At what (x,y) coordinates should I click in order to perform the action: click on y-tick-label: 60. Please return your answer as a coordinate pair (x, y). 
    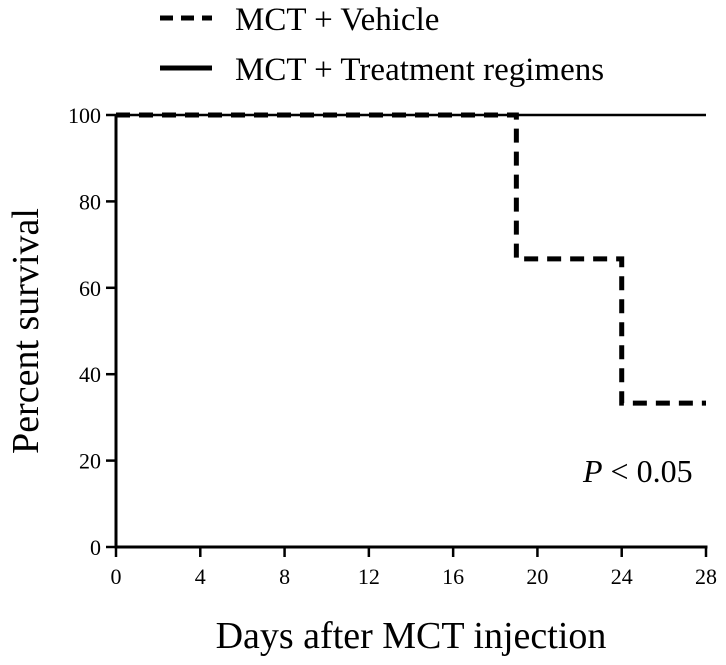
    Looking at the image, I should click on (90, 288).